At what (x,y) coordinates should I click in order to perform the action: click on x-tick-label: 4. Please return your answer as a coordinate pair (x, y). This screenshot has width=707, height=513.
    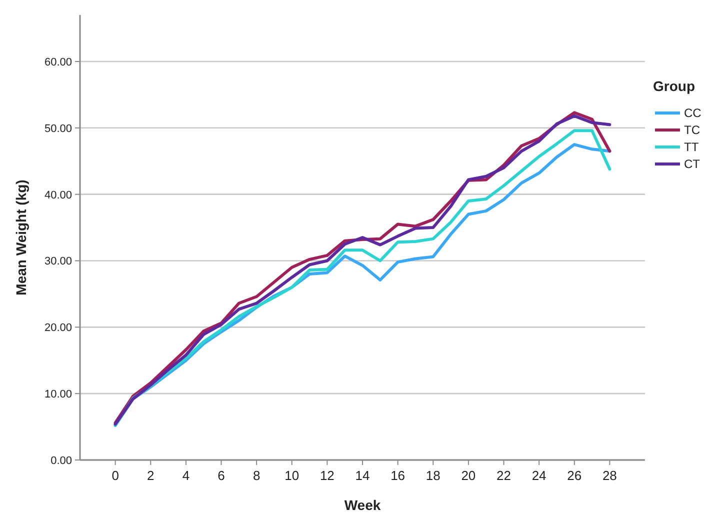
    Looking at the image, I should click on (186, 475).